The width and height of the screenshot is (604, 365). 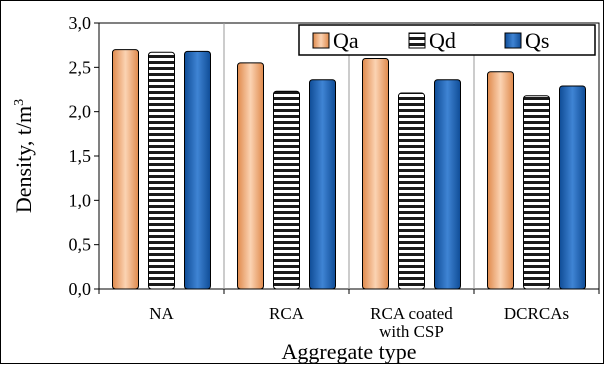 I want to click on y-tick-label: 2,5, so click(x=80, y=67).